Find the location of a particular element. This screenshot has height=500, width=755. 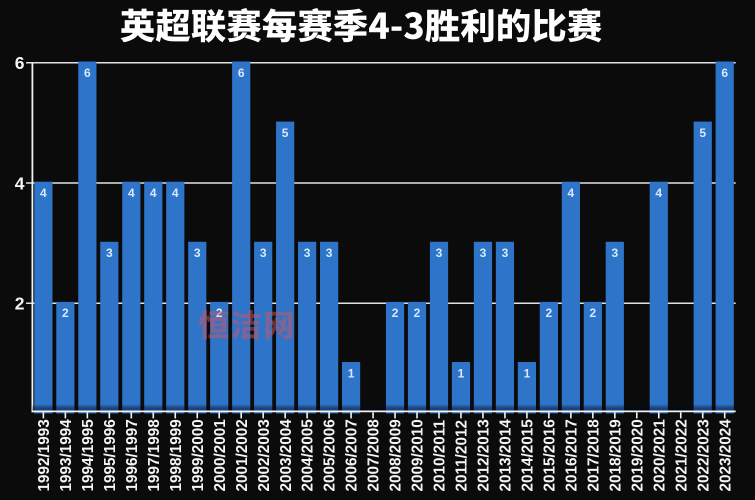

svg-text: 2006/2007 is located at coordinates (352, 455).